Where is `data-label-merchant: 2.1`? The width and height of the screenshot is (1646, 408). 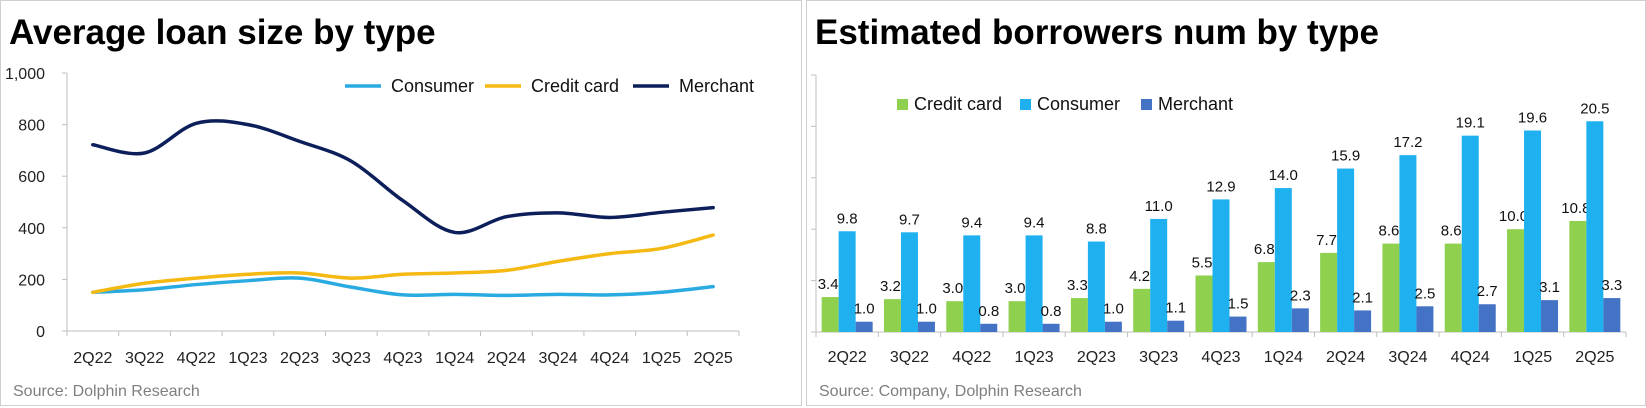
data-label-merchant: 2.1 is located at coordinates (1362, 297).